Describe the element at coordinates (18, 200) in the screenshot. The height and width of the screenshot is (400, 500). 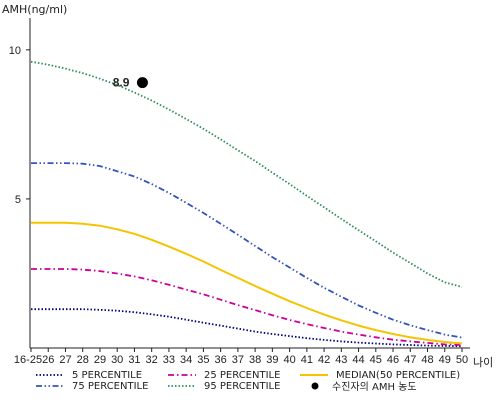
I see `y-tick-label: 5` at that location.